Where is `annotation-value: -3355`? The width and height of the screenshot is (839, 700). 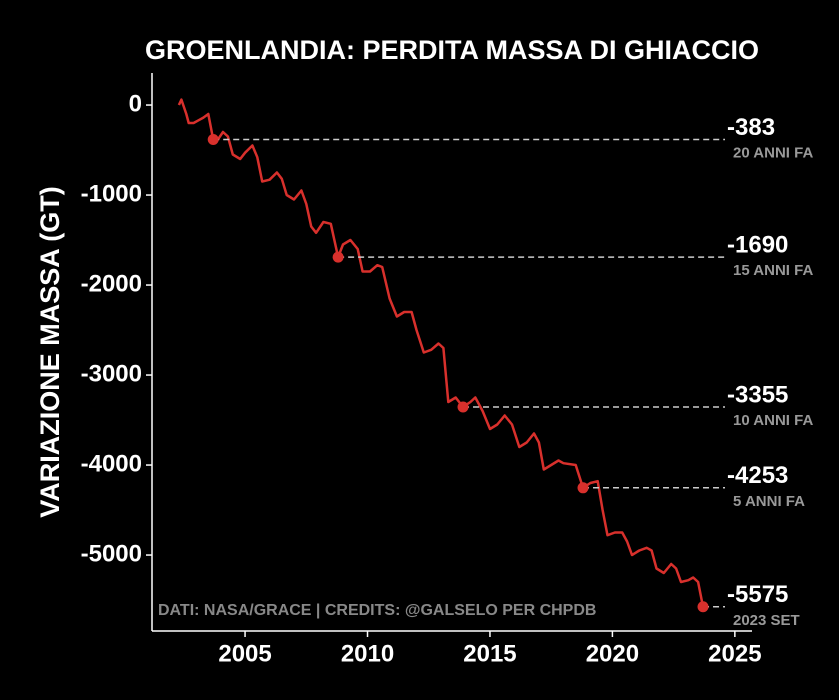
annotation-value: -3355 is located at coordinates (757, 394).